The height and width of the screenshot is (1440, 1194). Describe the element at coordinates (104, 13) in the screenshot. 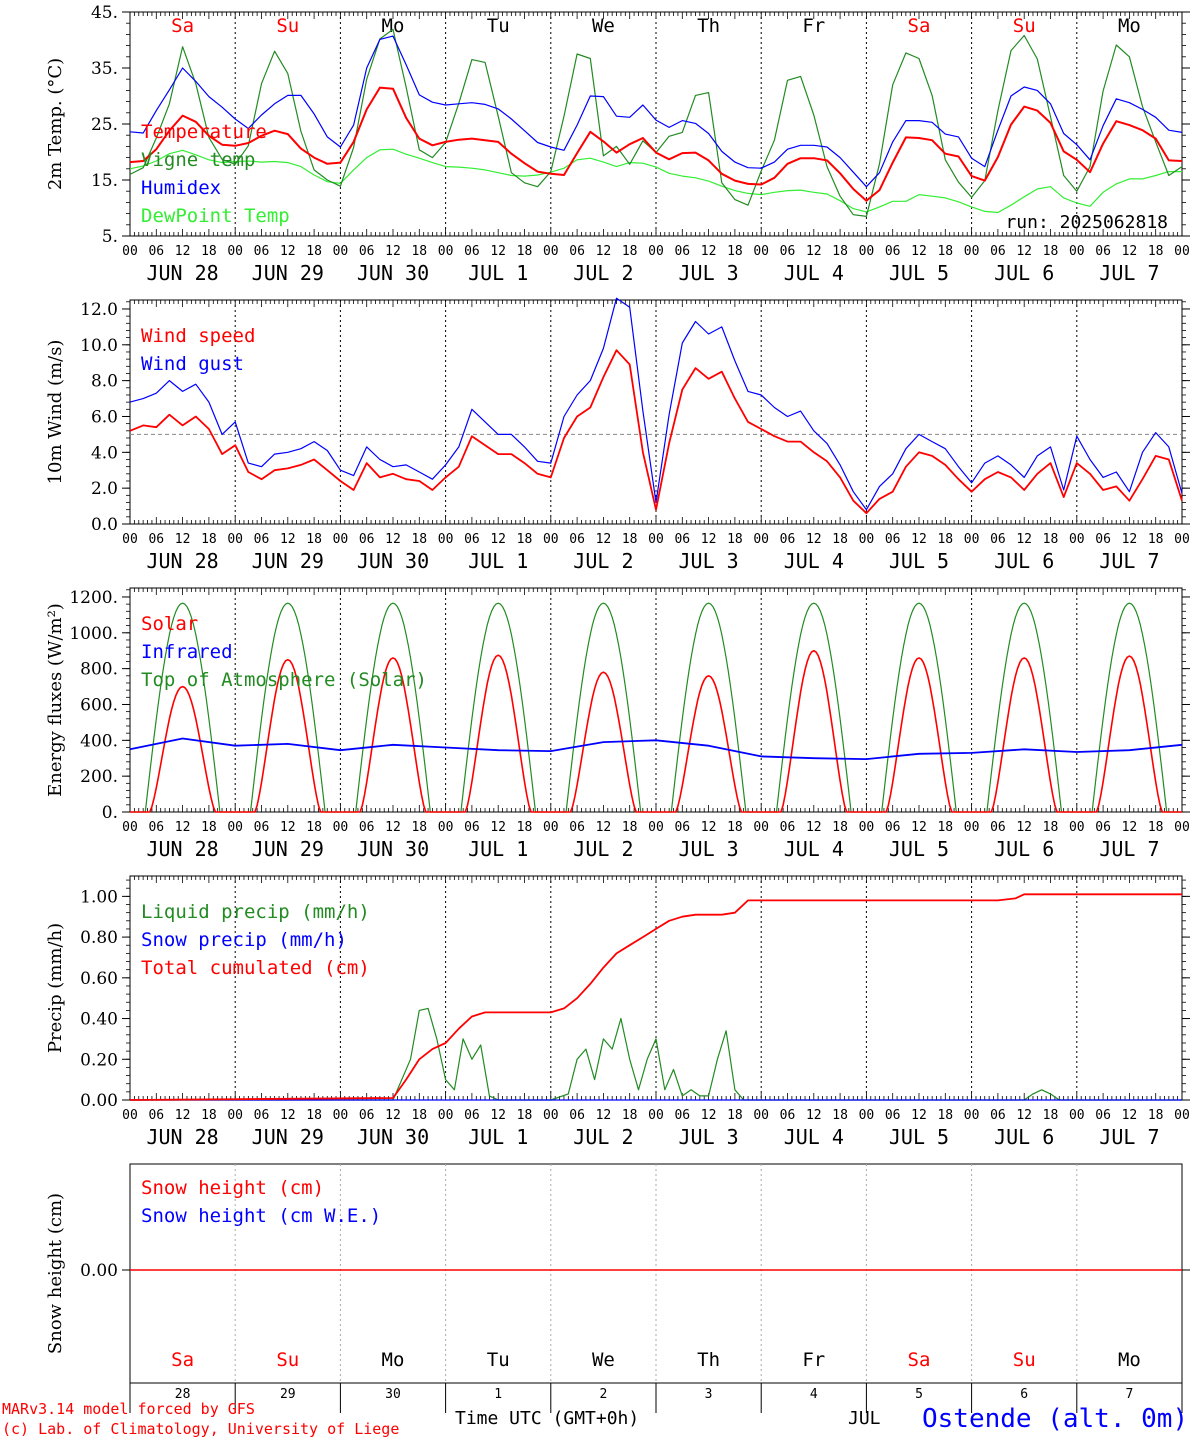

I see `y-tick-label: 45.` at that location.